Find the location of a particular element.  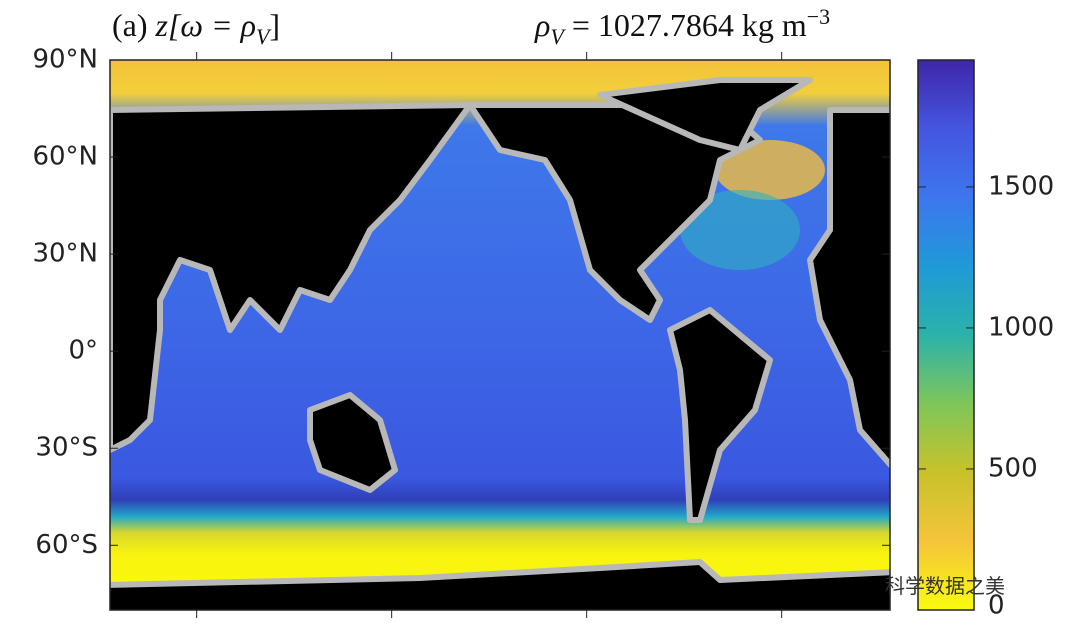

title-expr: z[ω = ρ is located at coordinates (205, 25).